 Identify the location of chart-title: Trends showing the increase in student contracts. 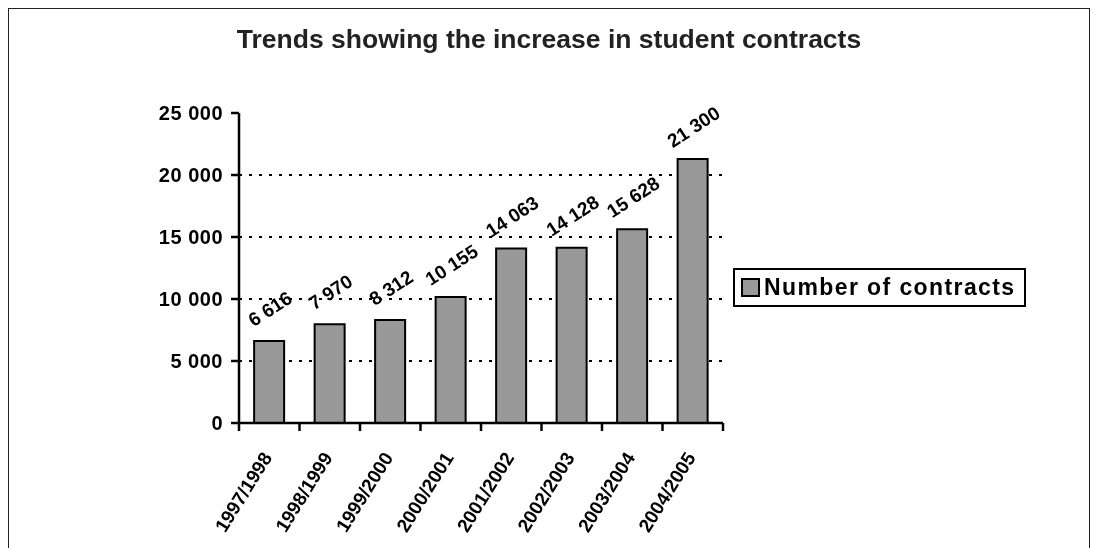
(549, 39).